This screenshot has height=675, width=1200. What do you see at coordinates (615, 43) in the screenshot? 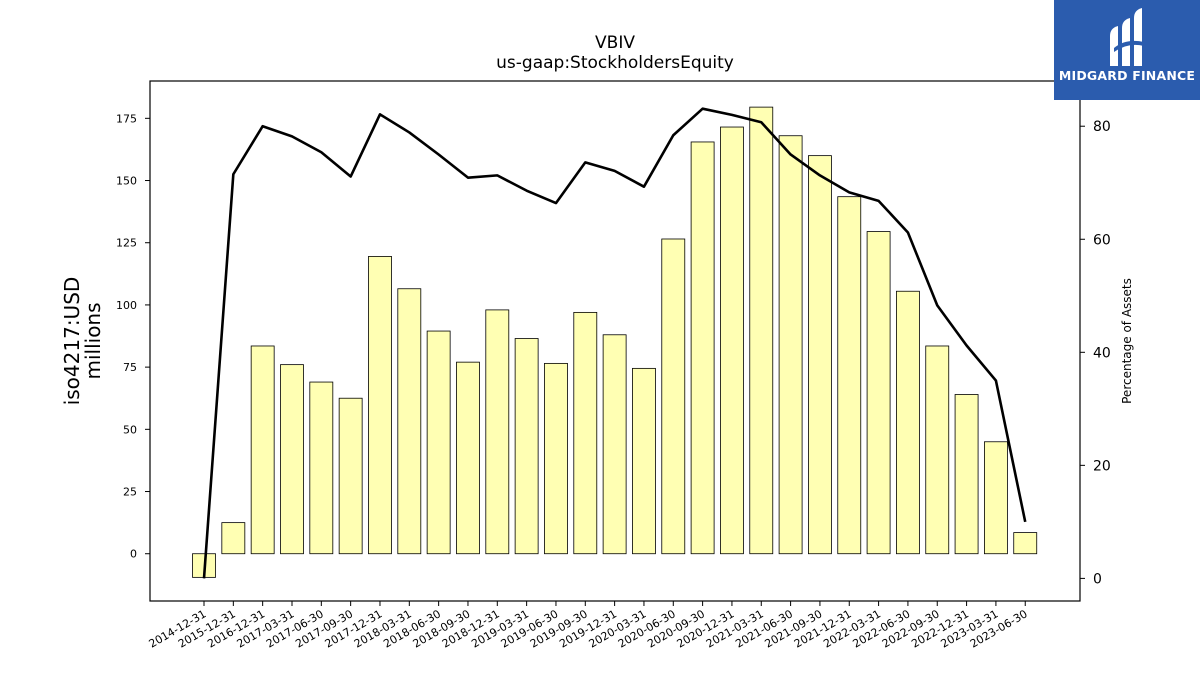
I see `chart-title: VBIV` at bounding box center [615, 43].